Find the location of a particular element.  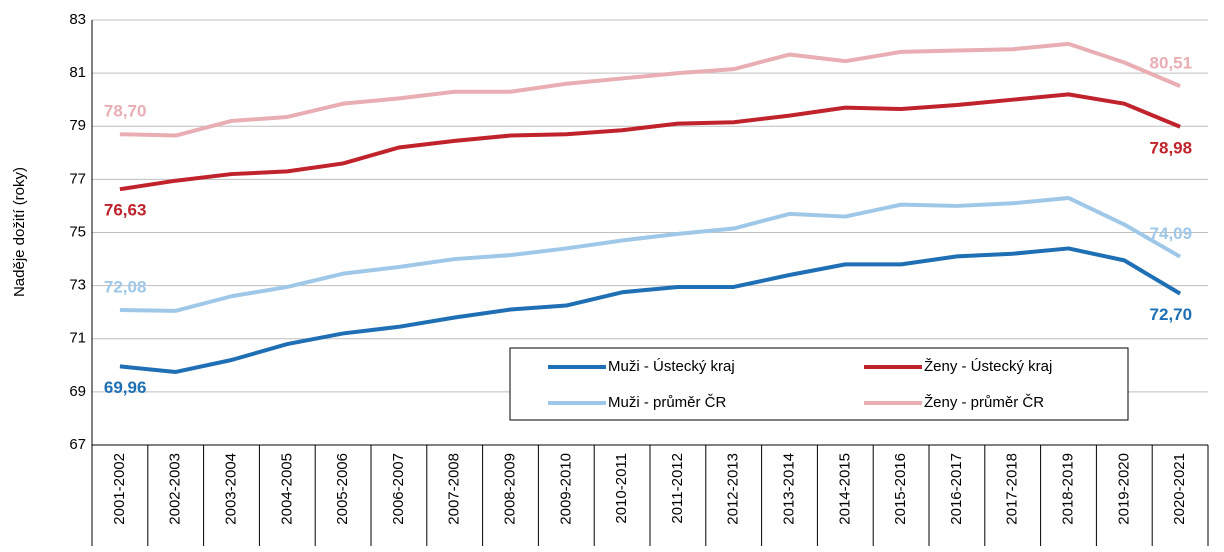

data-label: 78,98 is located at coordinates (1171, 147).